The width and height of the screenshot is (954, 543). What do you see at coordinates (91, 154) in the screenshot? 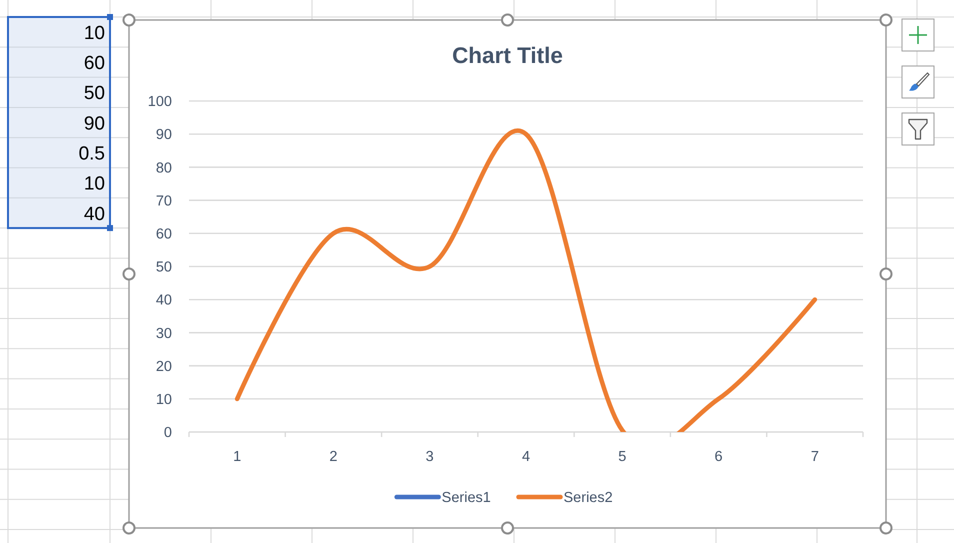
I see `text: 0.5` at bounding box center [91, 154].